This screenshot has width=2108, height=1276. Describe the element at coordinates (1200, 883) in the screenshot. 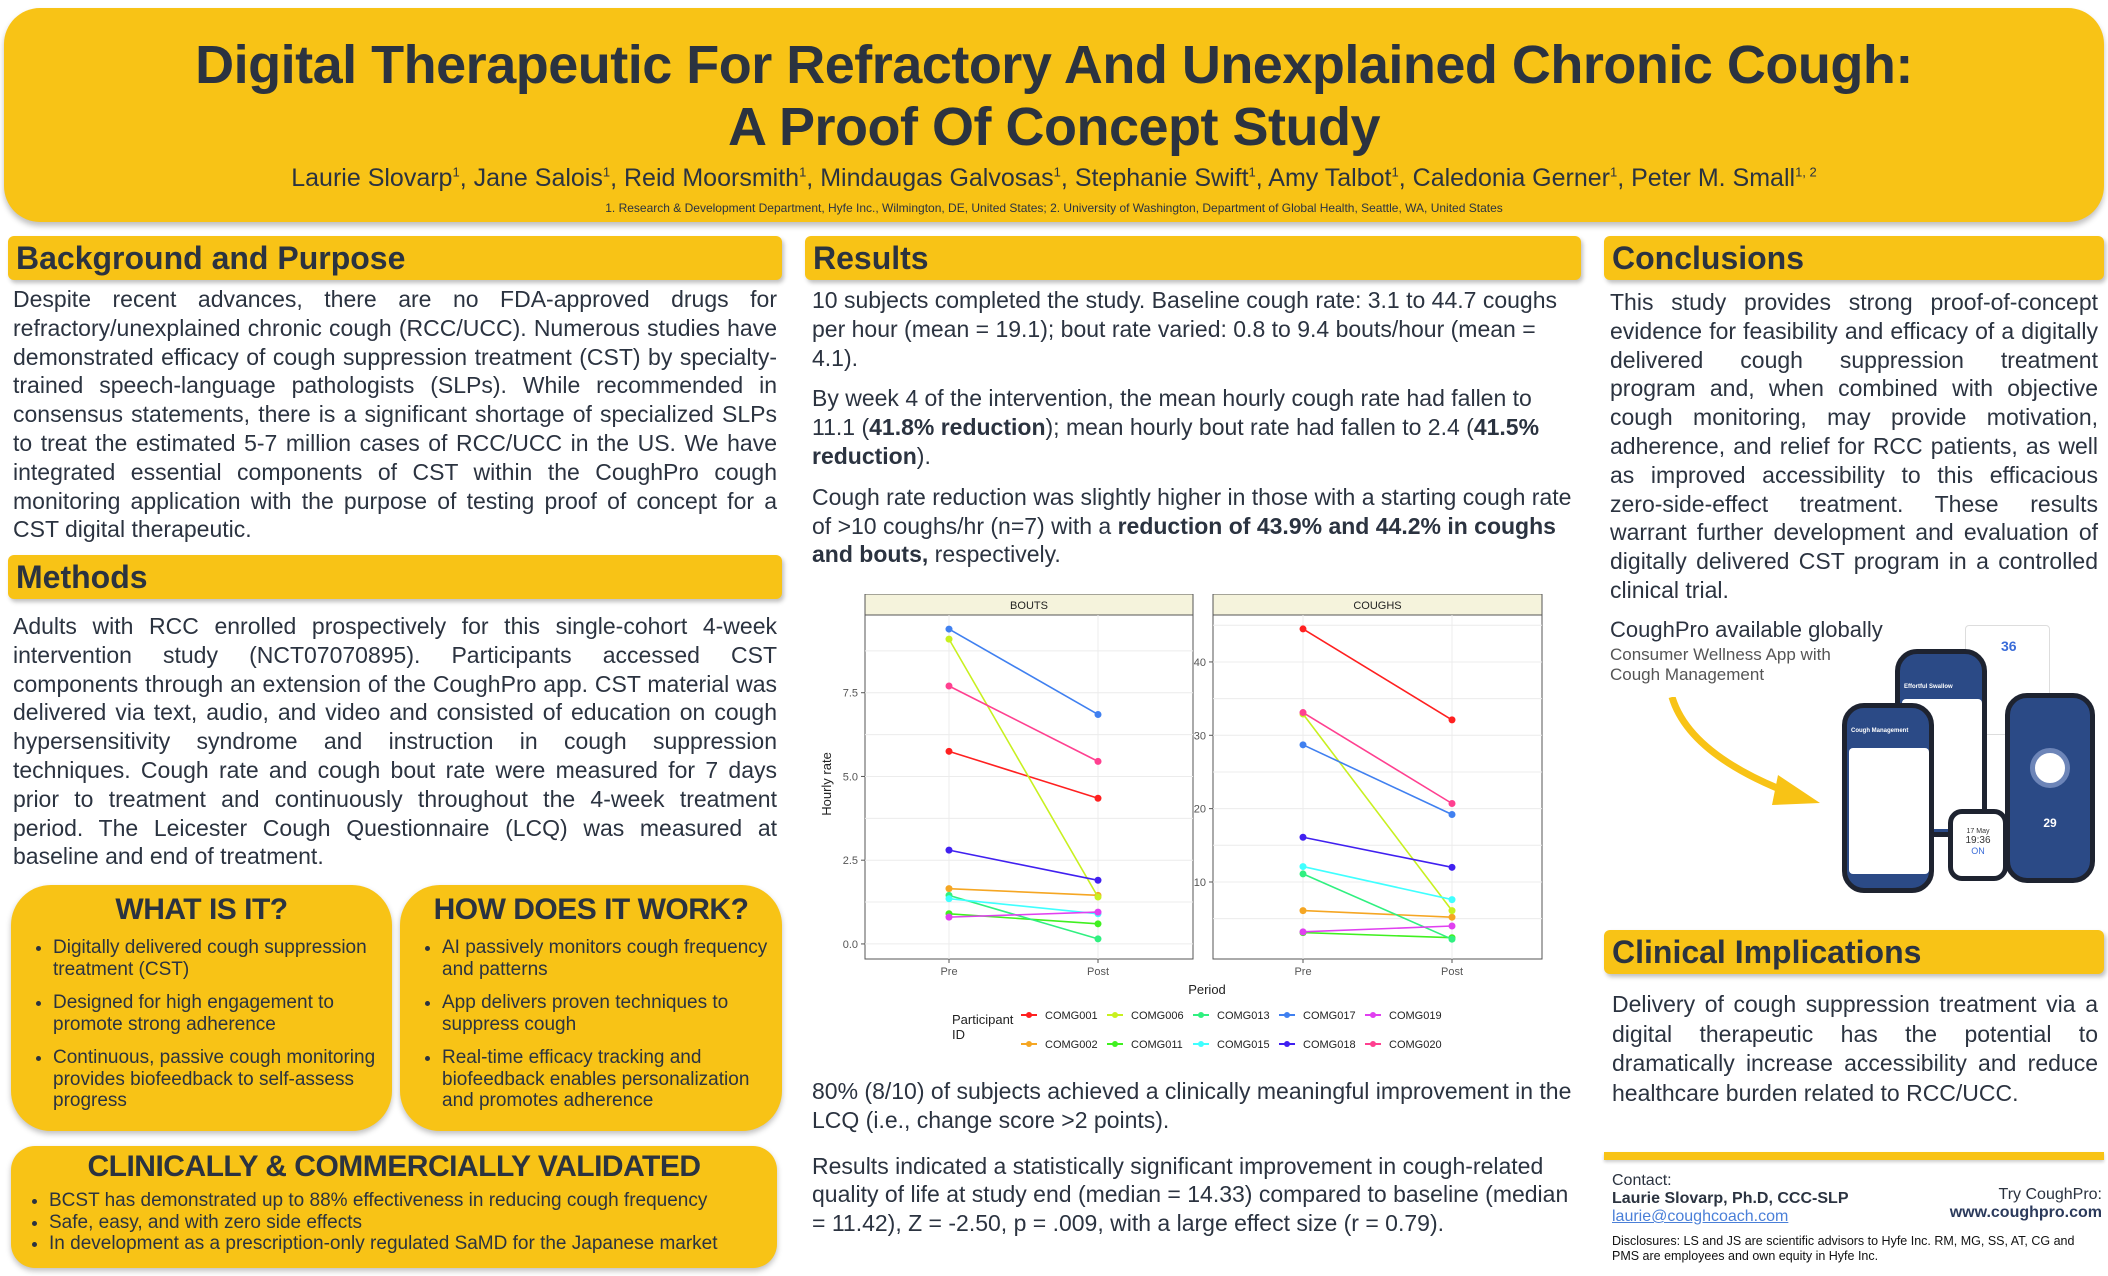

I see `y-tick-label: 10` at that location.